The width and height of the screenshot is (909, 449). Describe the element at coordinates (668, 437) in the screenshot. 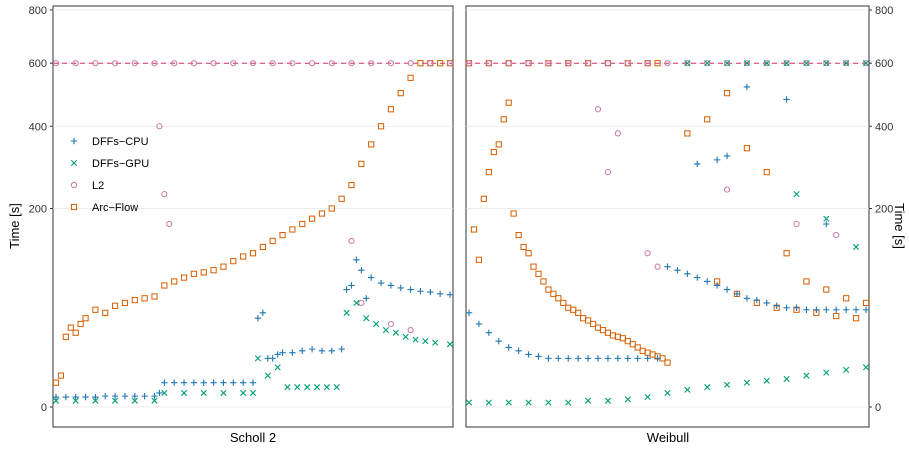

I see `panel-label-weibull: Weibull` at that location.